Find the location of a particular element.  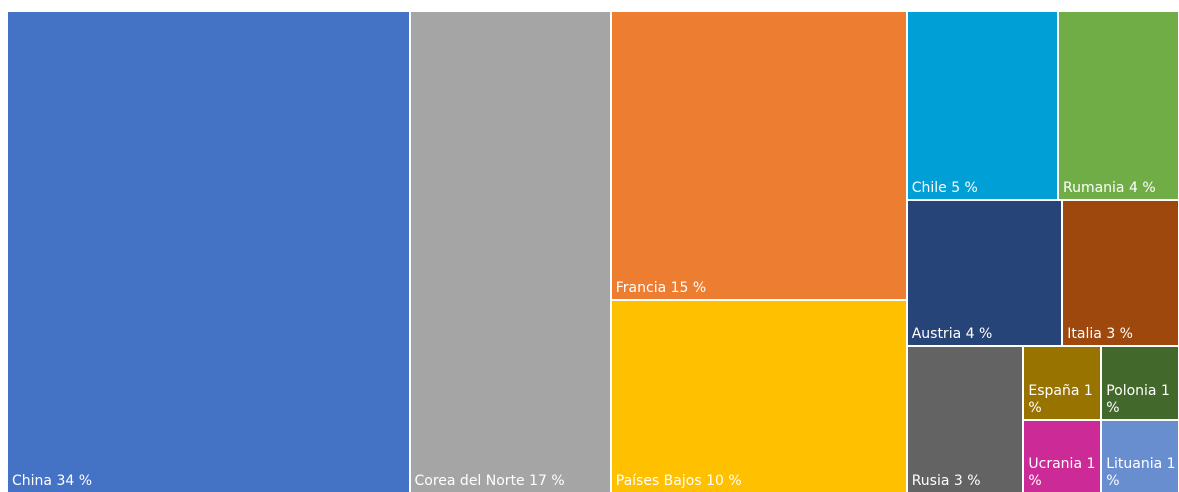

cell-label: España 1 % is located at coordinates (1063, 400).